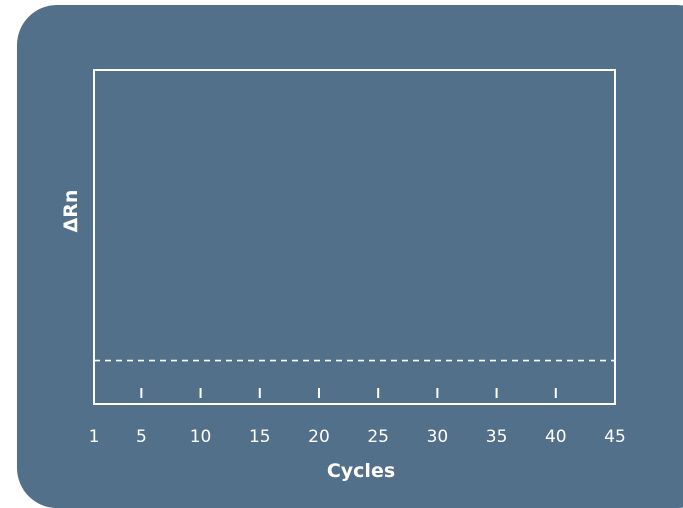  Describe the element at coordinates (438, 437) in the screenshot. I see `x-tick-label-30: 30` at that location.